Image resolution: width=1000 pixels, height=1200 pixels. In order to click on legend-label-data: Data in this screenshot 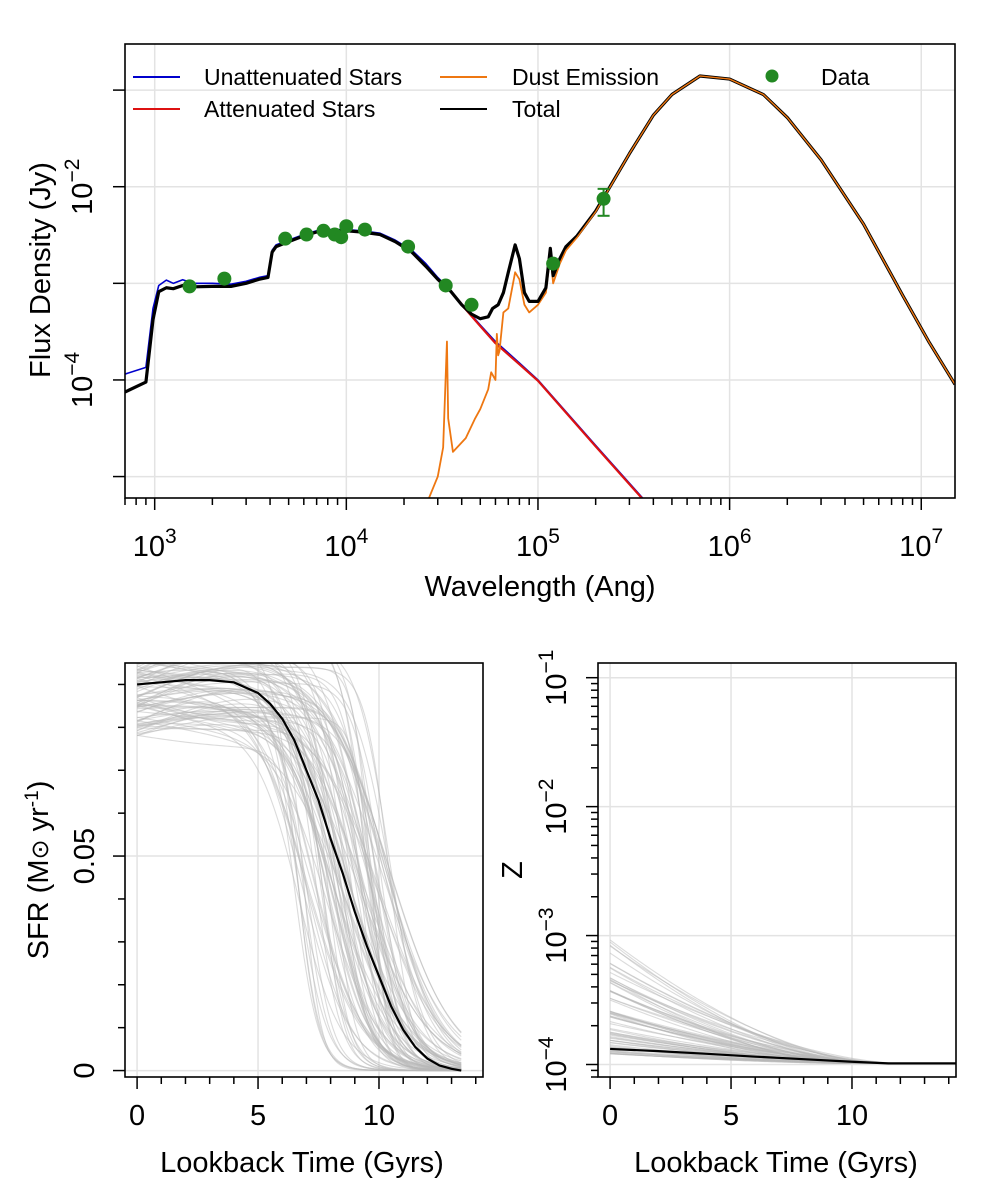, I will do `click(845, 77)`.